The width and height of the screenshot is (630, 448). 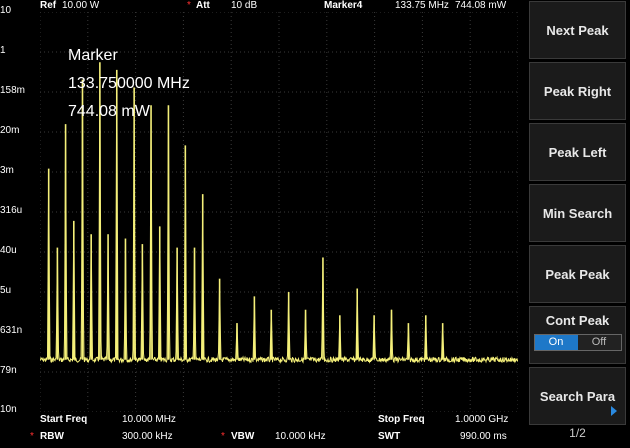 What do you see at coordinates (300, 436) in the screenshot?
I see `vbw-value: 10.000 kHz` at bounding box center [300, 436].